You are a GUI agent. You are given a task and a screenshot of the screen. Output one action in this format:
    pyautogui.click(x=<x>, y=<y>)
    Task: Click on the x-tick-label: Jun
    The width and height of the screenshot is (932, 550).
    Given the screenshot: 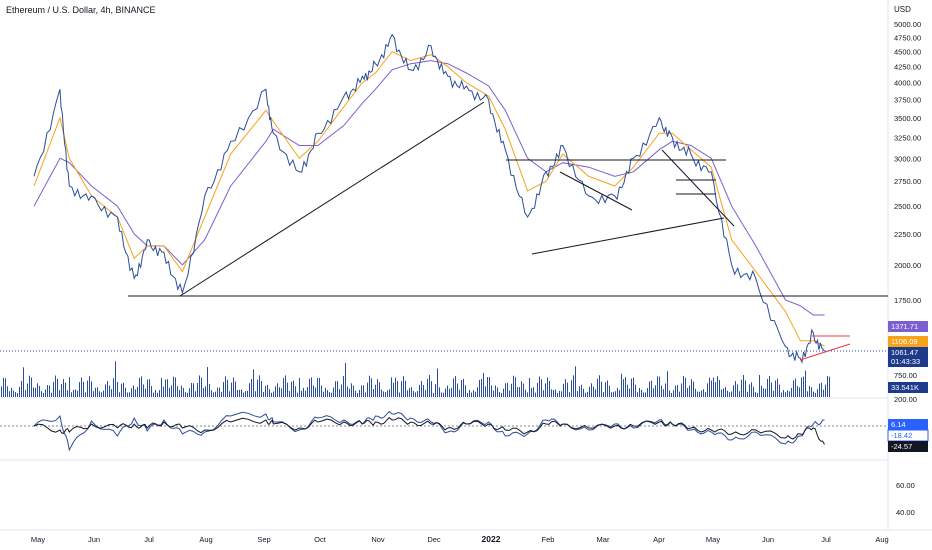 What is the action you would take?
    pyautogui.click(x=768, y=539)
    